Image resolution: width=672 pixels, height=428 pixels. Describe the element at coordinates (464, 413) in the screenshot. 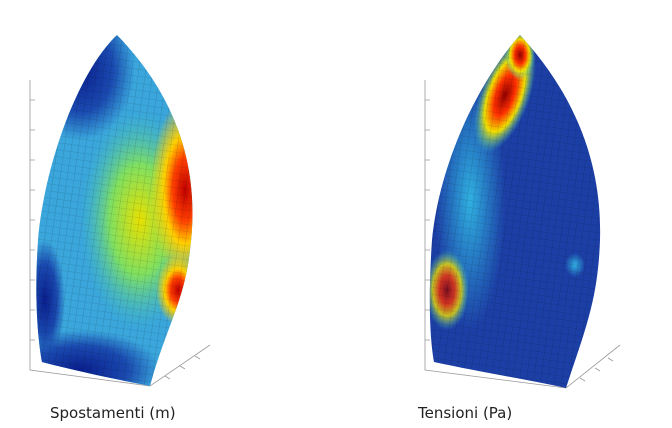

I see `caption: Tensioni (Pa)` at that location.